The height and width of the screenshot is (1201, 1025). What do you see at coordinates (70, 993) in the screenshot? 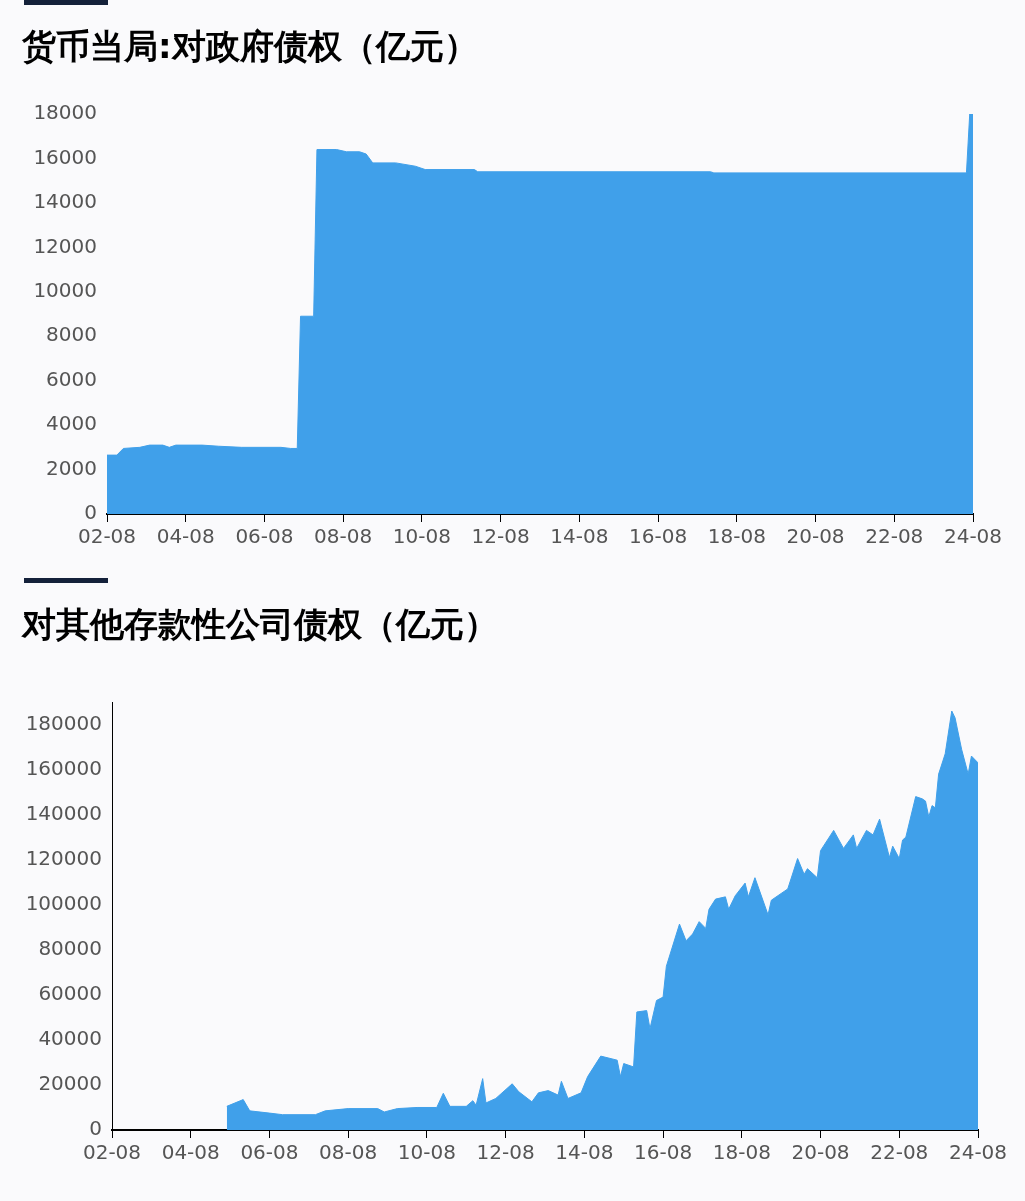
I see `y-tick-label: 60000` at bounding box center [70, 993].